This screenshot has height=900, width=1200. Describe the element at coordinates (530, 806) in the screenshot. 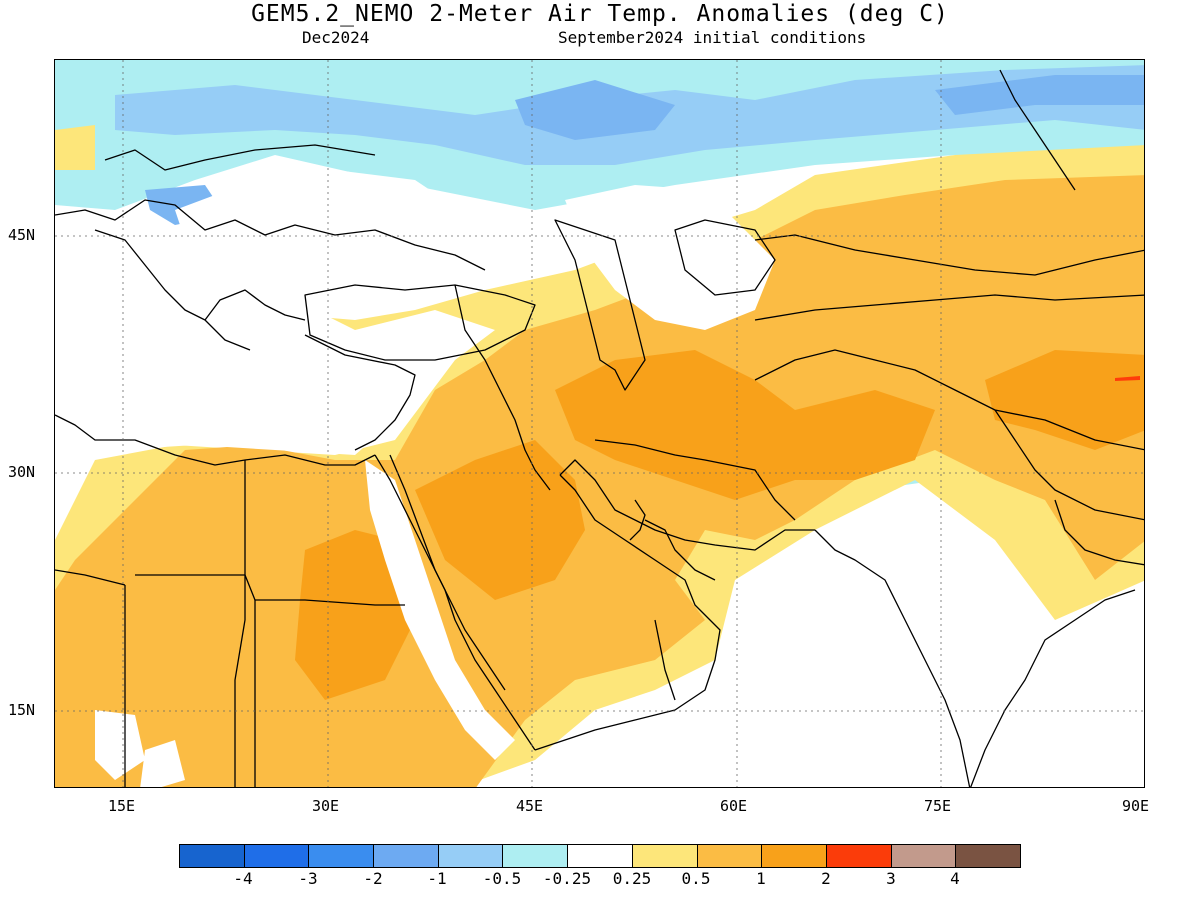

I see `lon-label-45e: 45E` at that location.